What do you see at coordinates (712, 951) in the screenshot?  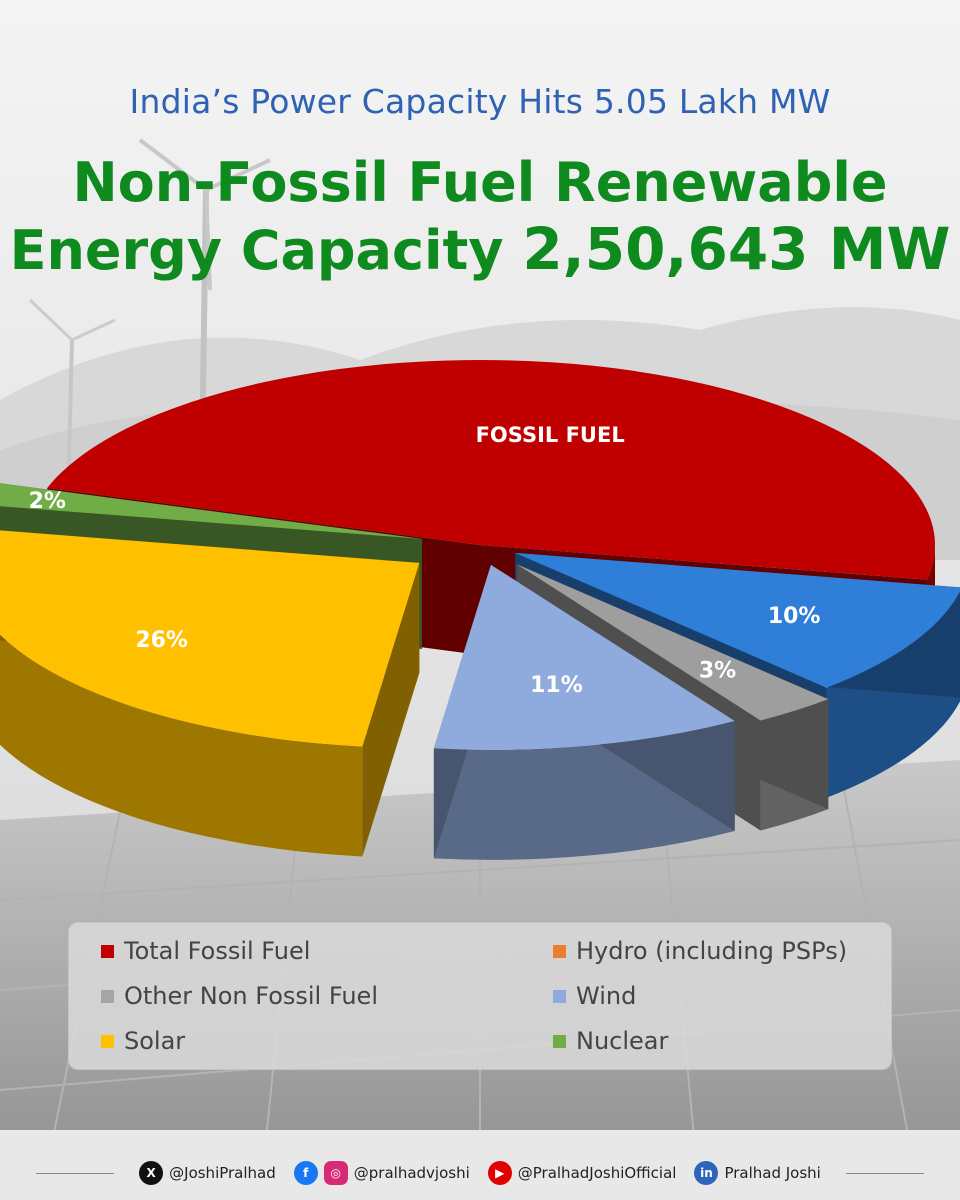 I see `legend-label: Hydro (including PSPs)` at bounding box center [712, 951].